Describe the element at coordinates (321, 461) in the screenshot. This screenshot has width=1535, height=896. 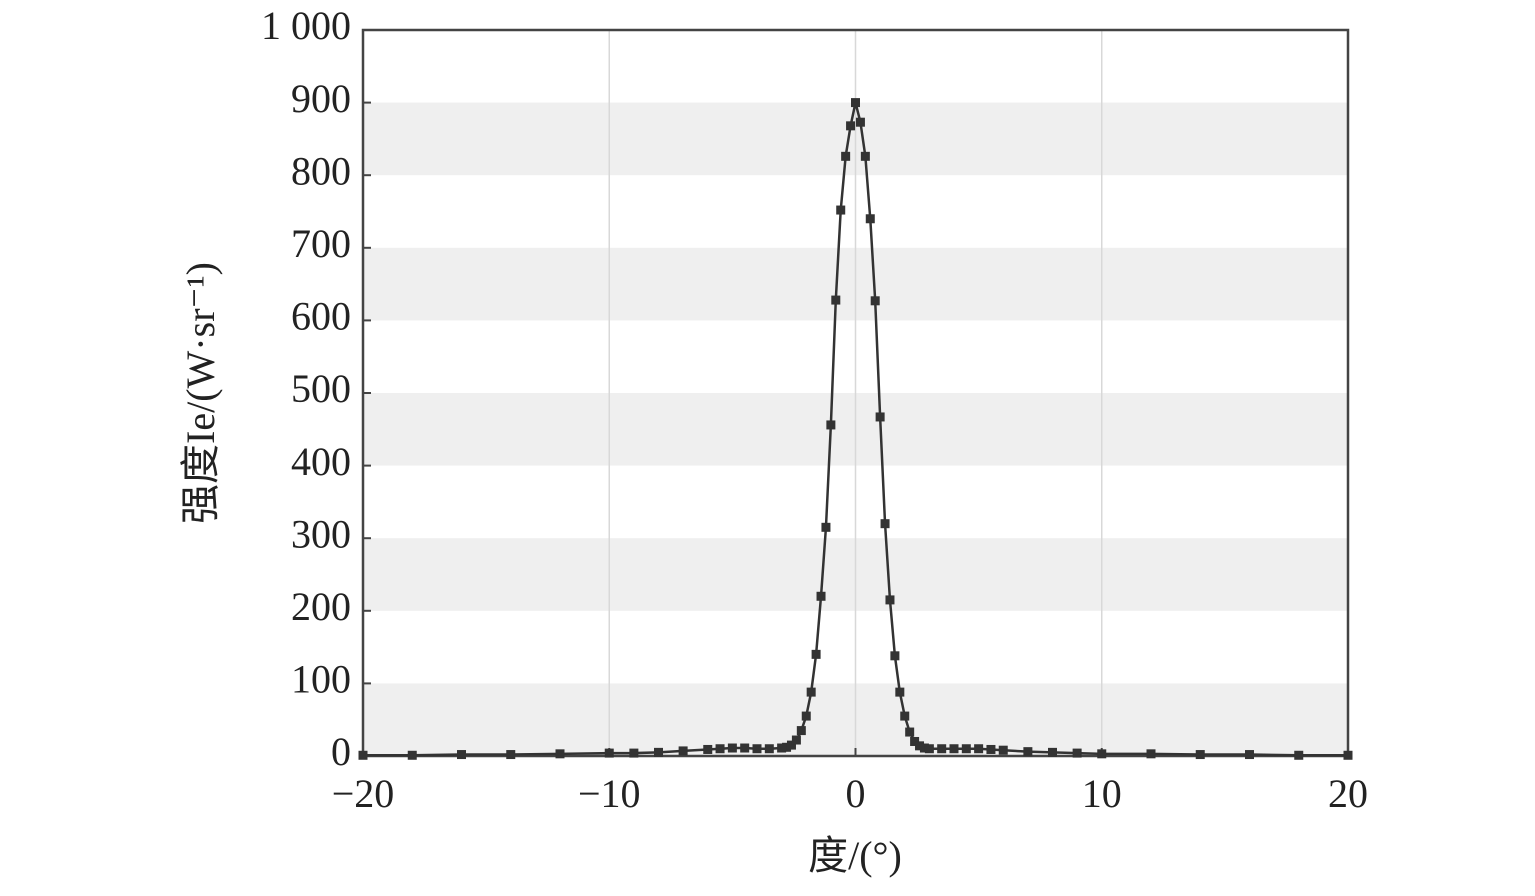
I see `y-tick-label: 400` at that location.